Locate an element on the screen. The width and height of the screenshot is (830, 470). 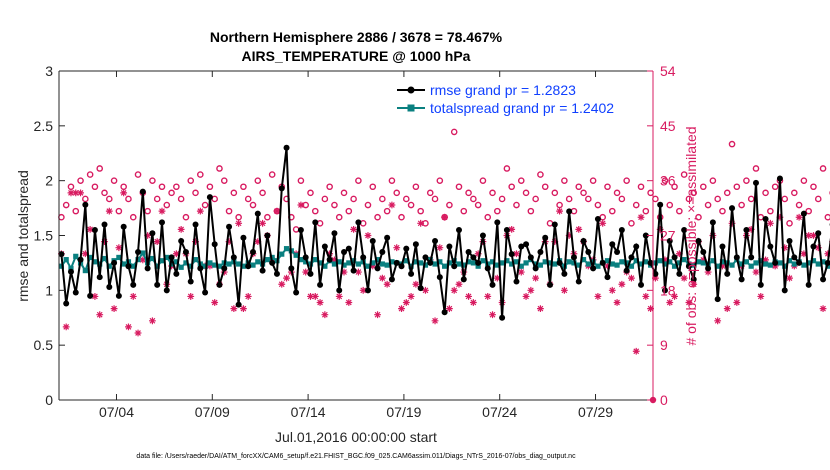
right-tick-label: 45 is located at coordinates (668, 126).